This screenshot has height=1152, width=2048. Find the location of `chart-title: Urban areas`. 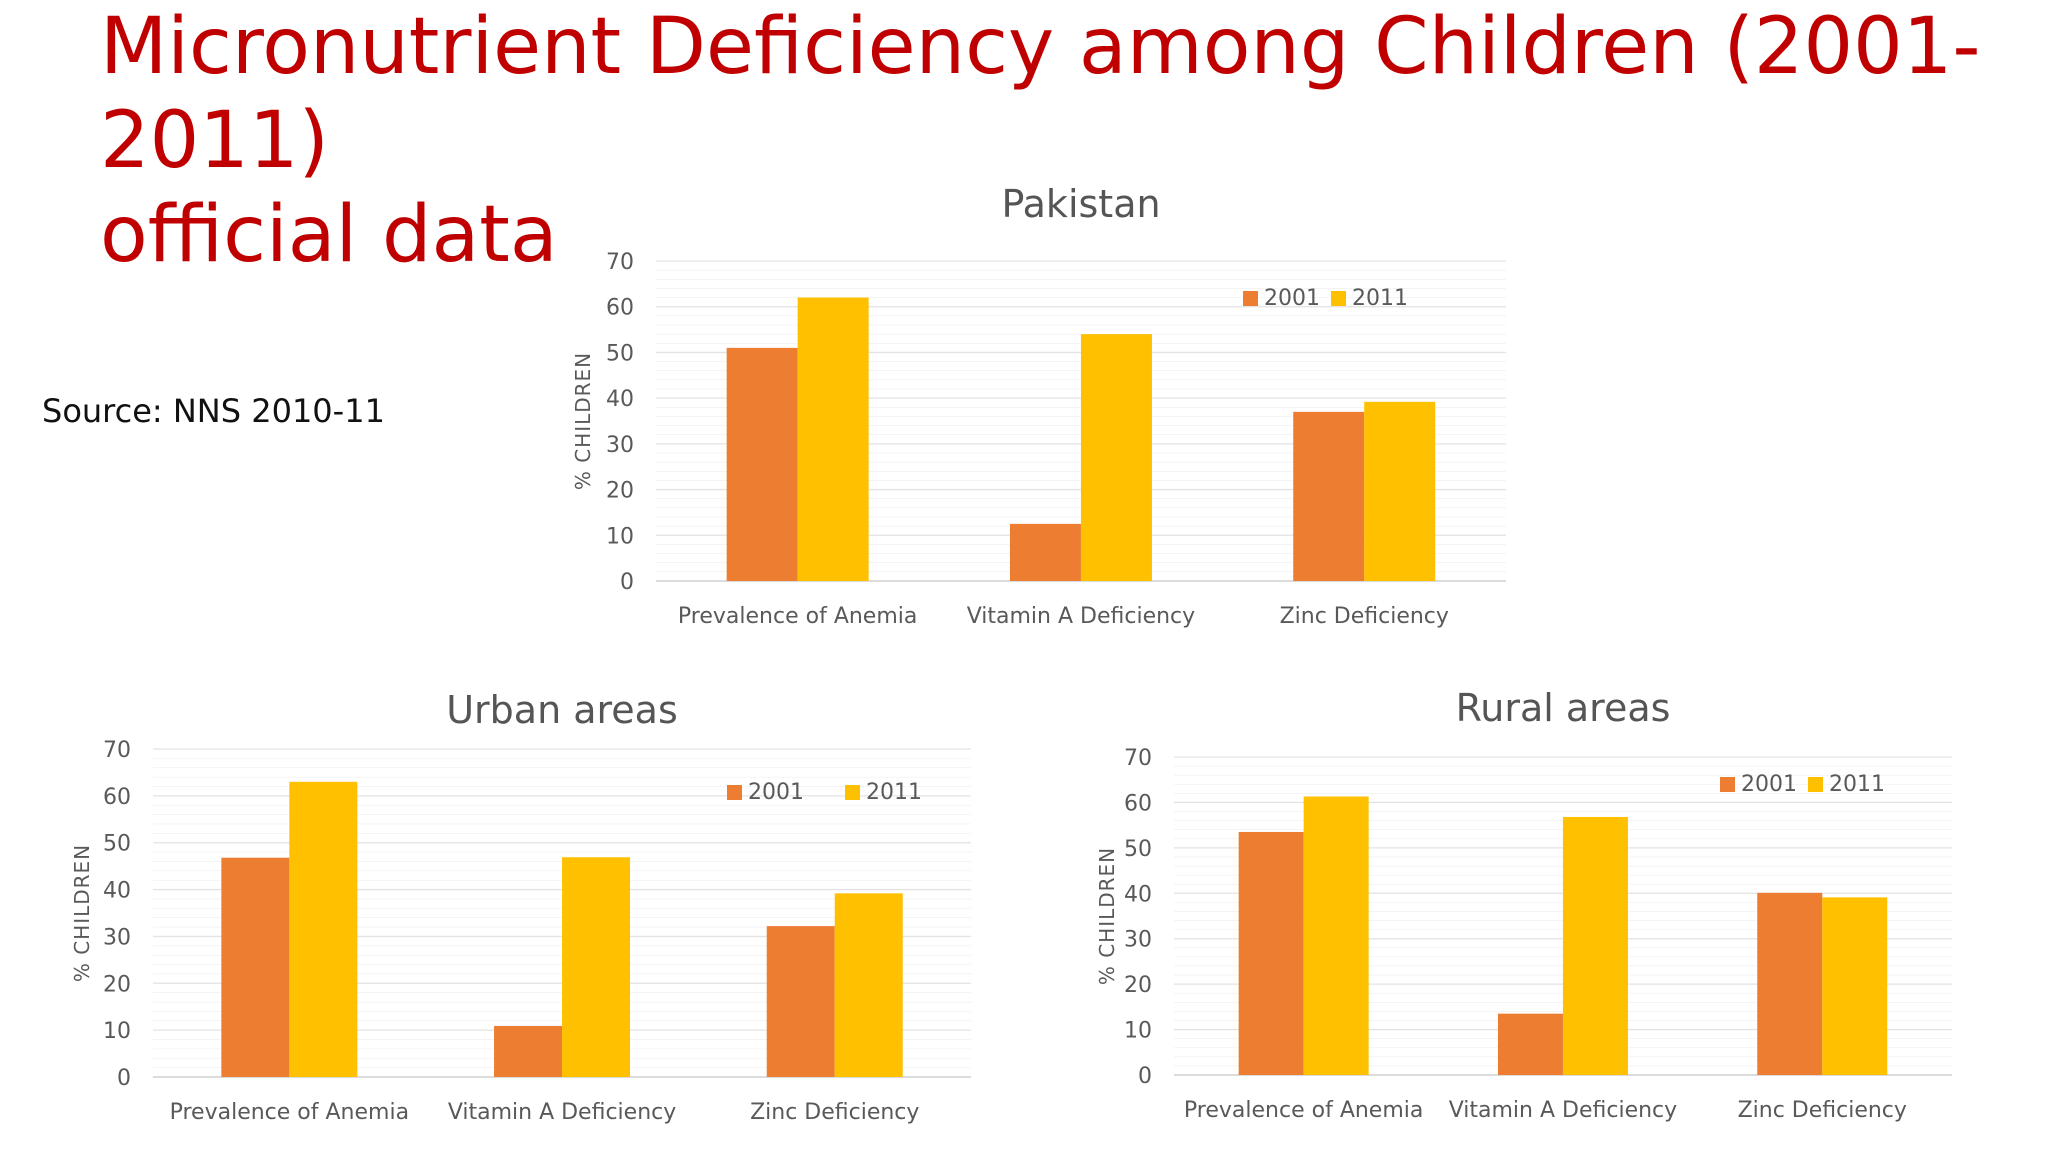

chart-title: Urban areas is located at coordinates (562, 710).